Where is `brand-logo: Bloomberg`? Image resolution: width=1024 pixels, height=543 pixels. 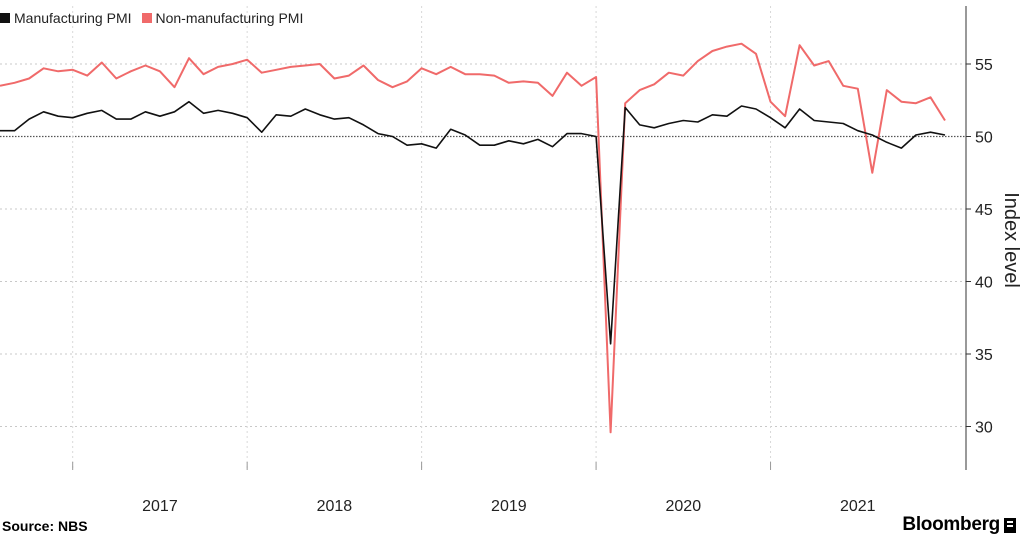
brand-logo: Bloomberg is located at coordinates (959, 525).